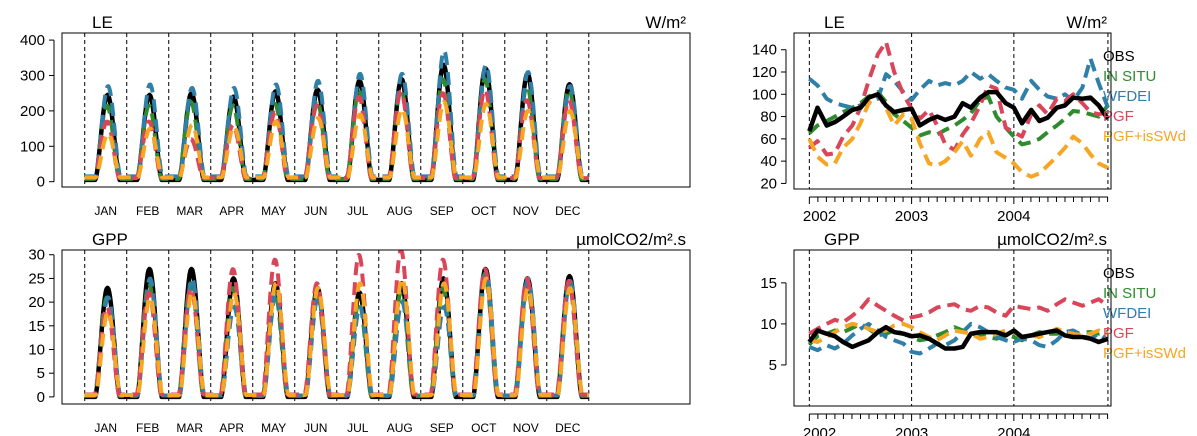  Describe the element at coordinates (764, 72) in the screenshot. I see `y-tick-label: 120` at that location.